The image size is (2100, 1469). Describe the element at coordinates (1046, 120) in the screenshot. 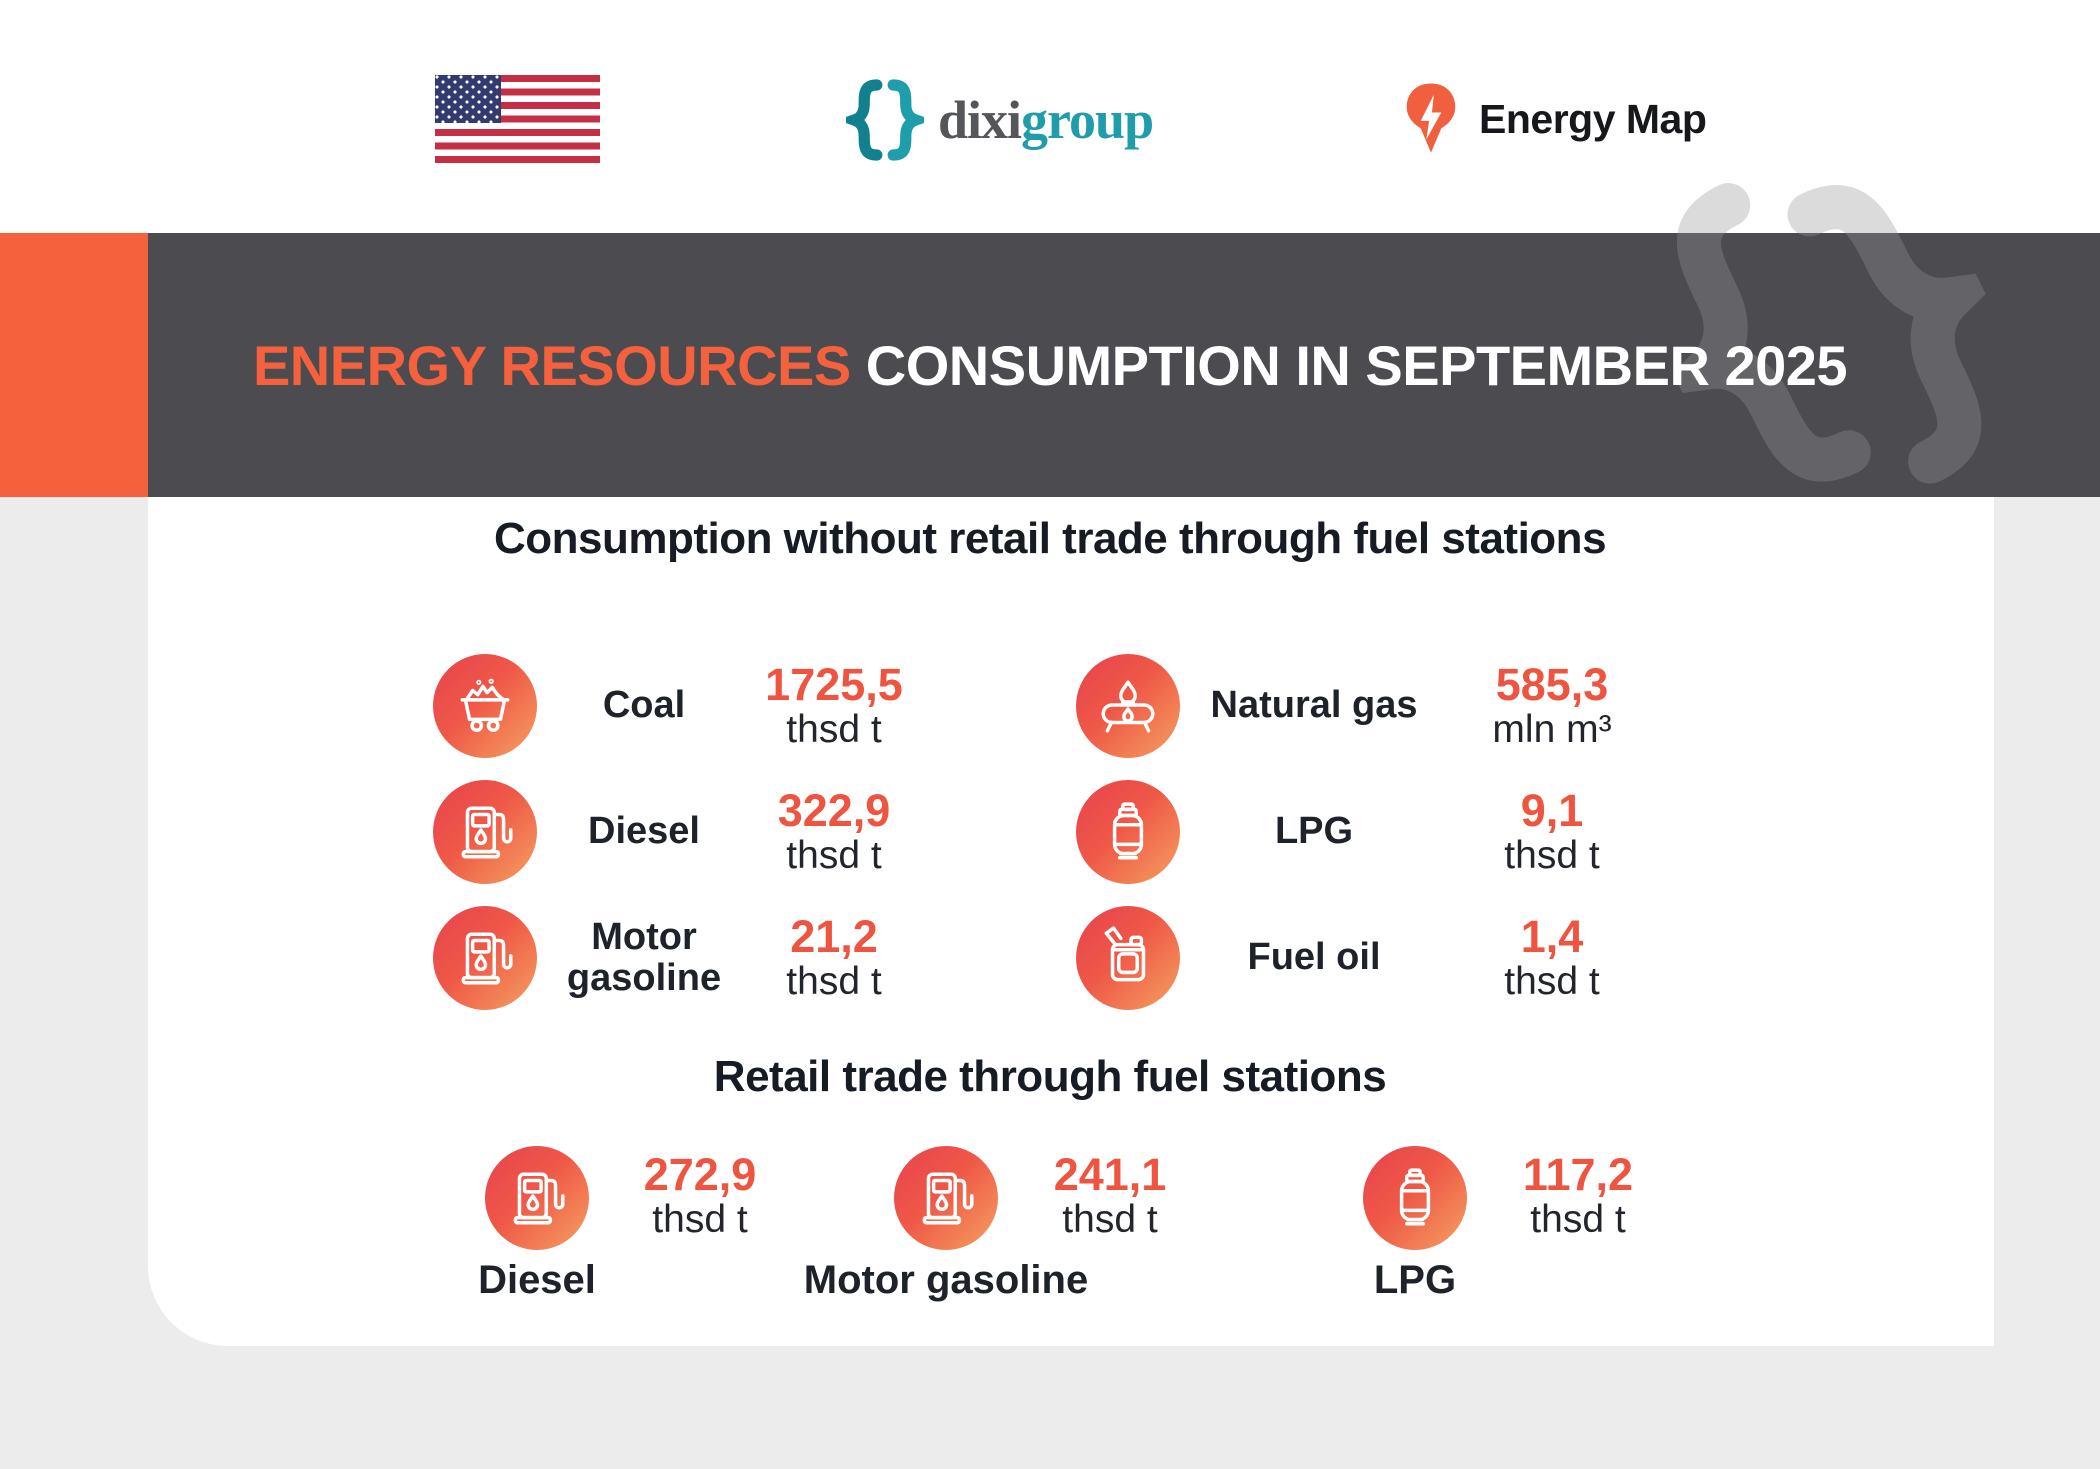

I see `dixigroup-wordmark: dixigroup` at that location.